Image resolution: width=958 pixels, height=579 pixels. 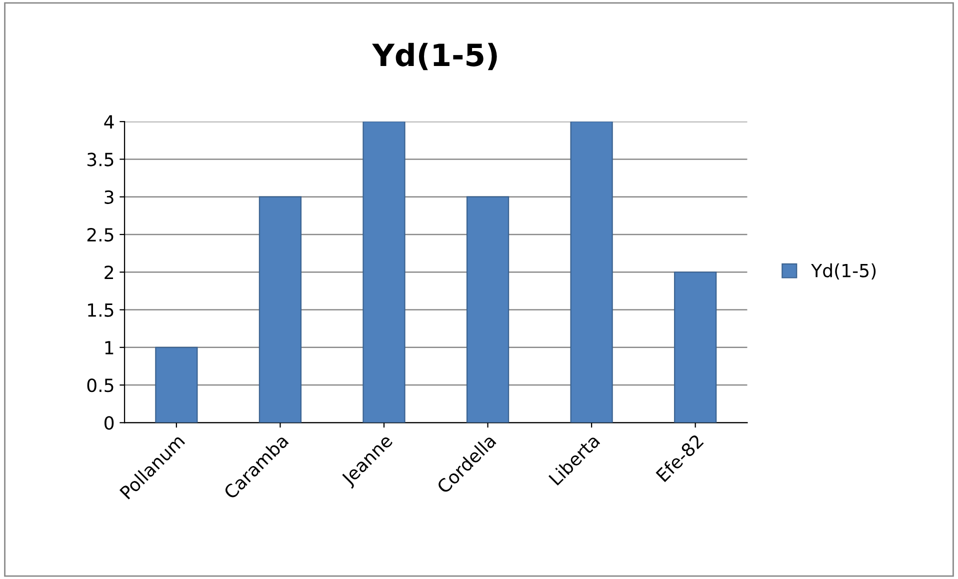 I want to click on legend-label: Yd(1-5), so click(x=843, y=271).